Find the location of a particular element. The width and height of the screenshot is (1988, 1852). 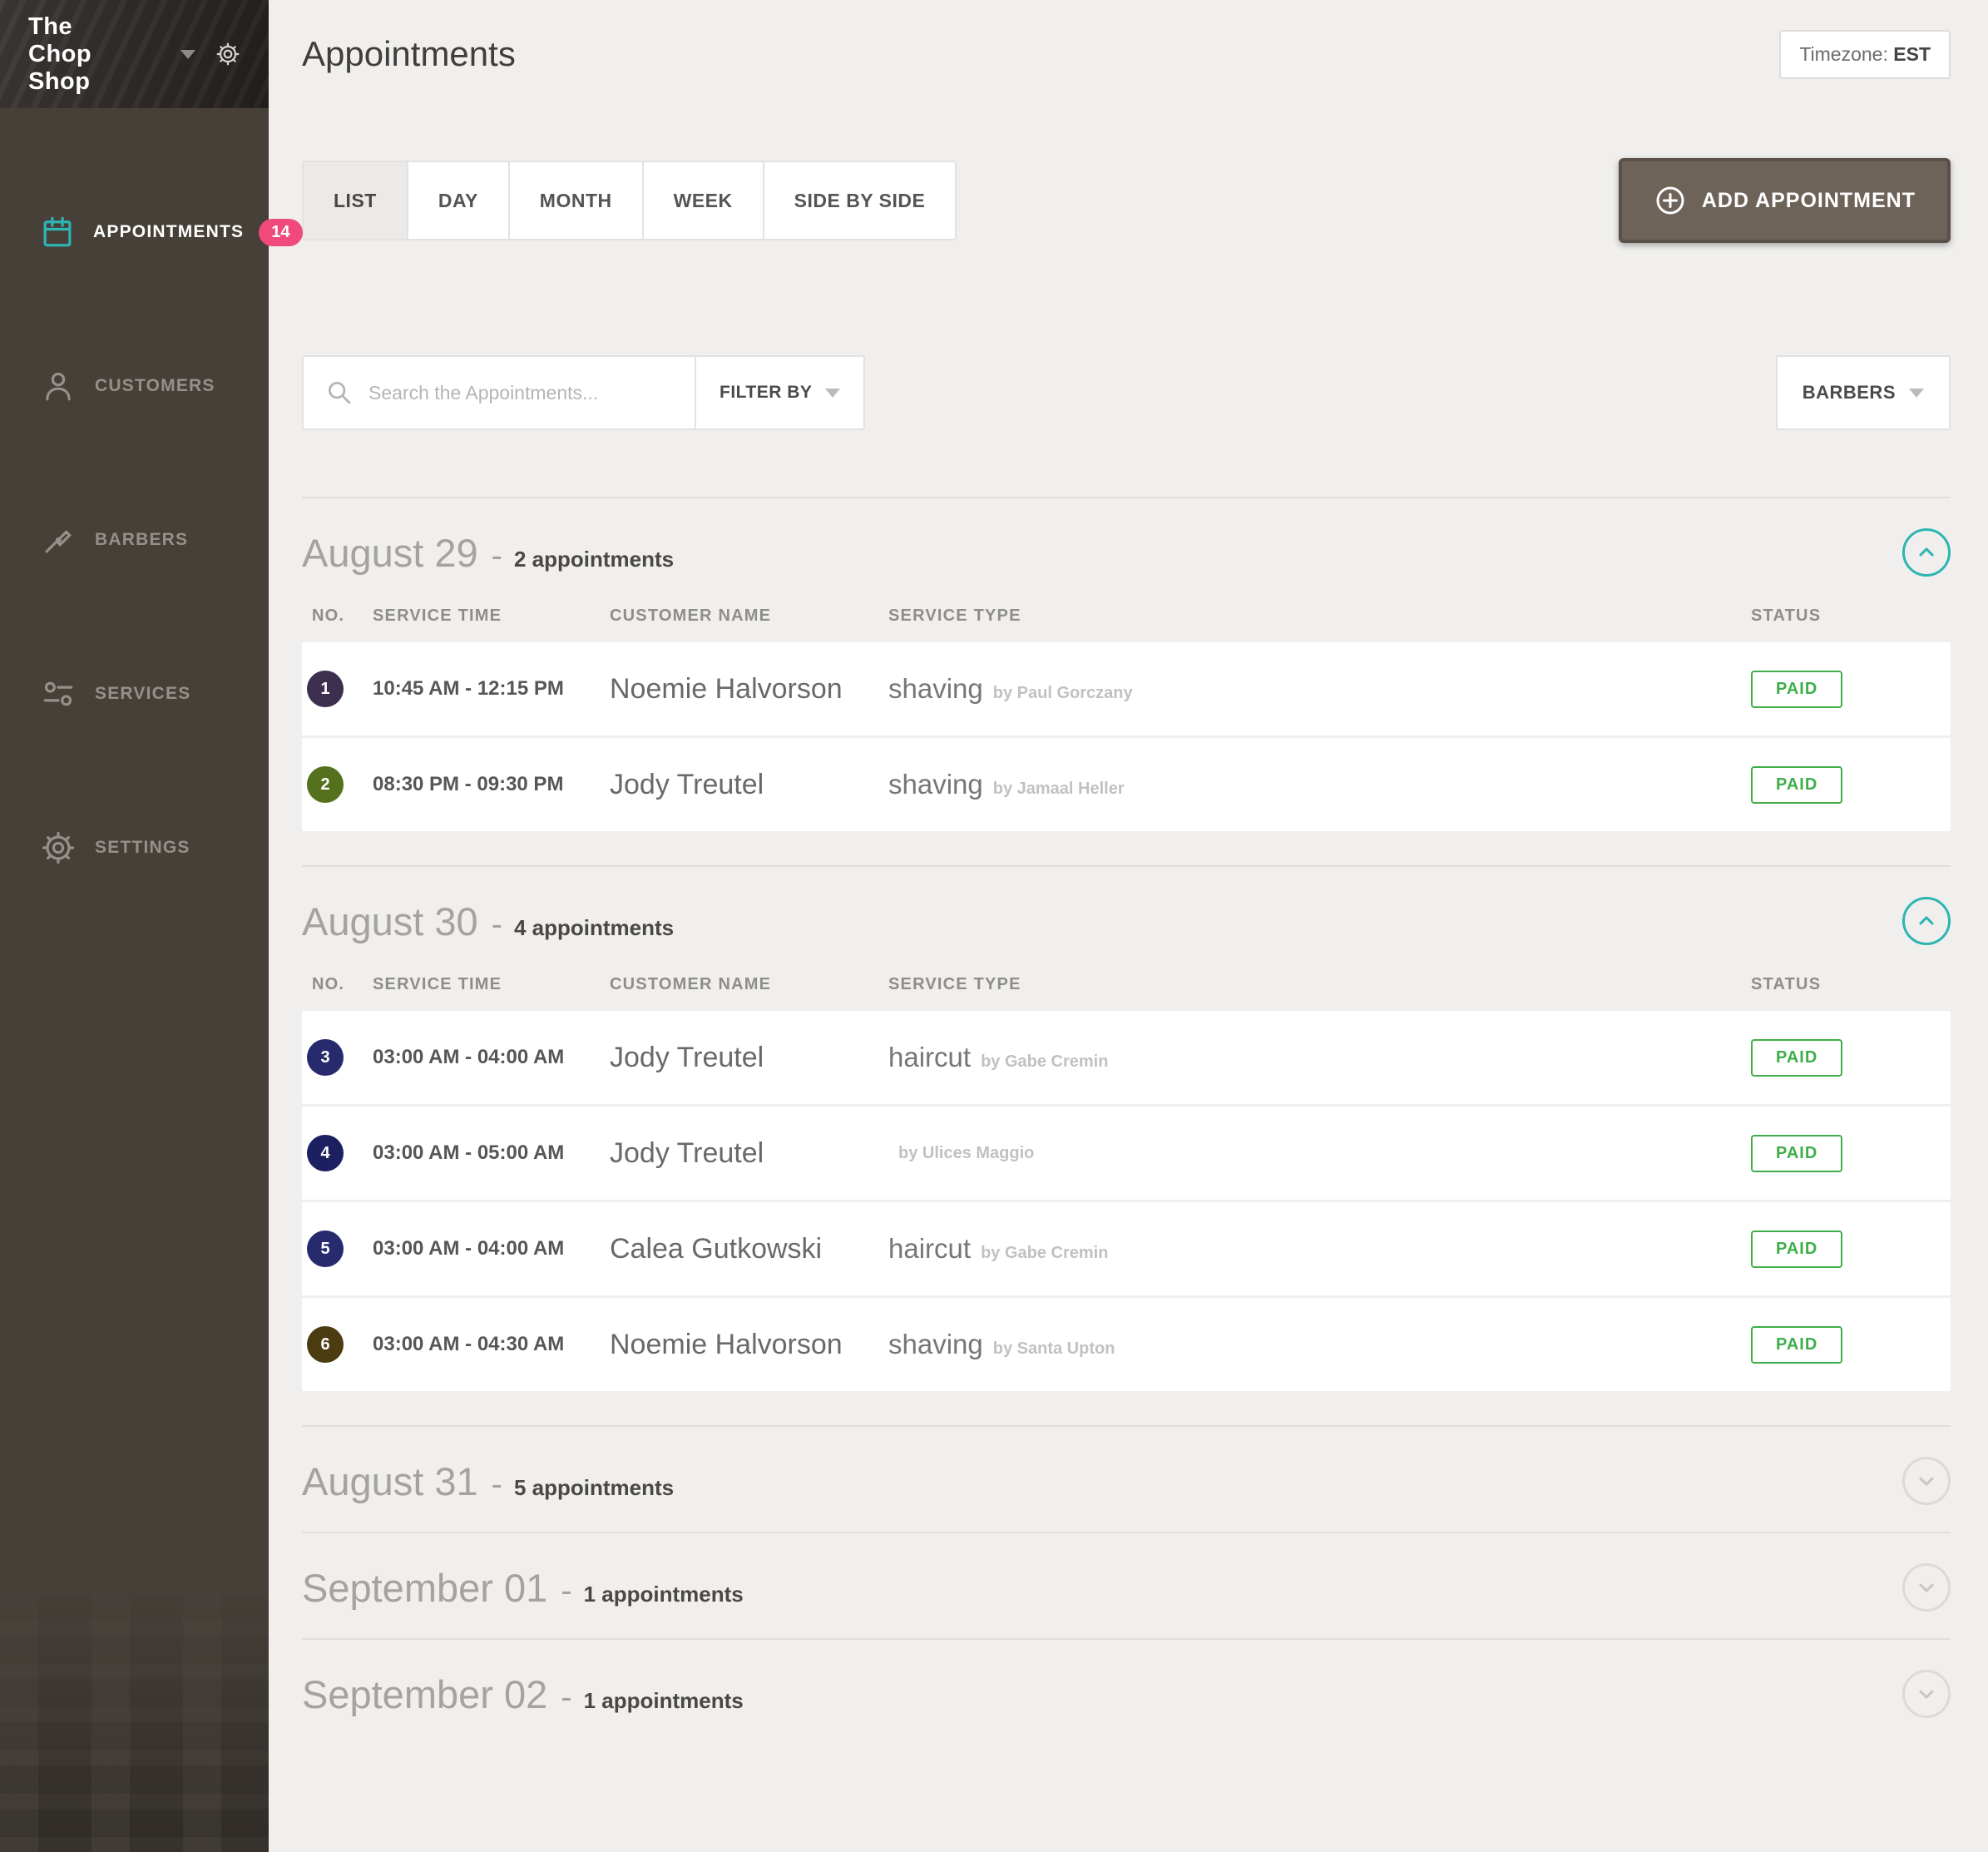

row-number: 6 is located at coordinates (325, 1344).